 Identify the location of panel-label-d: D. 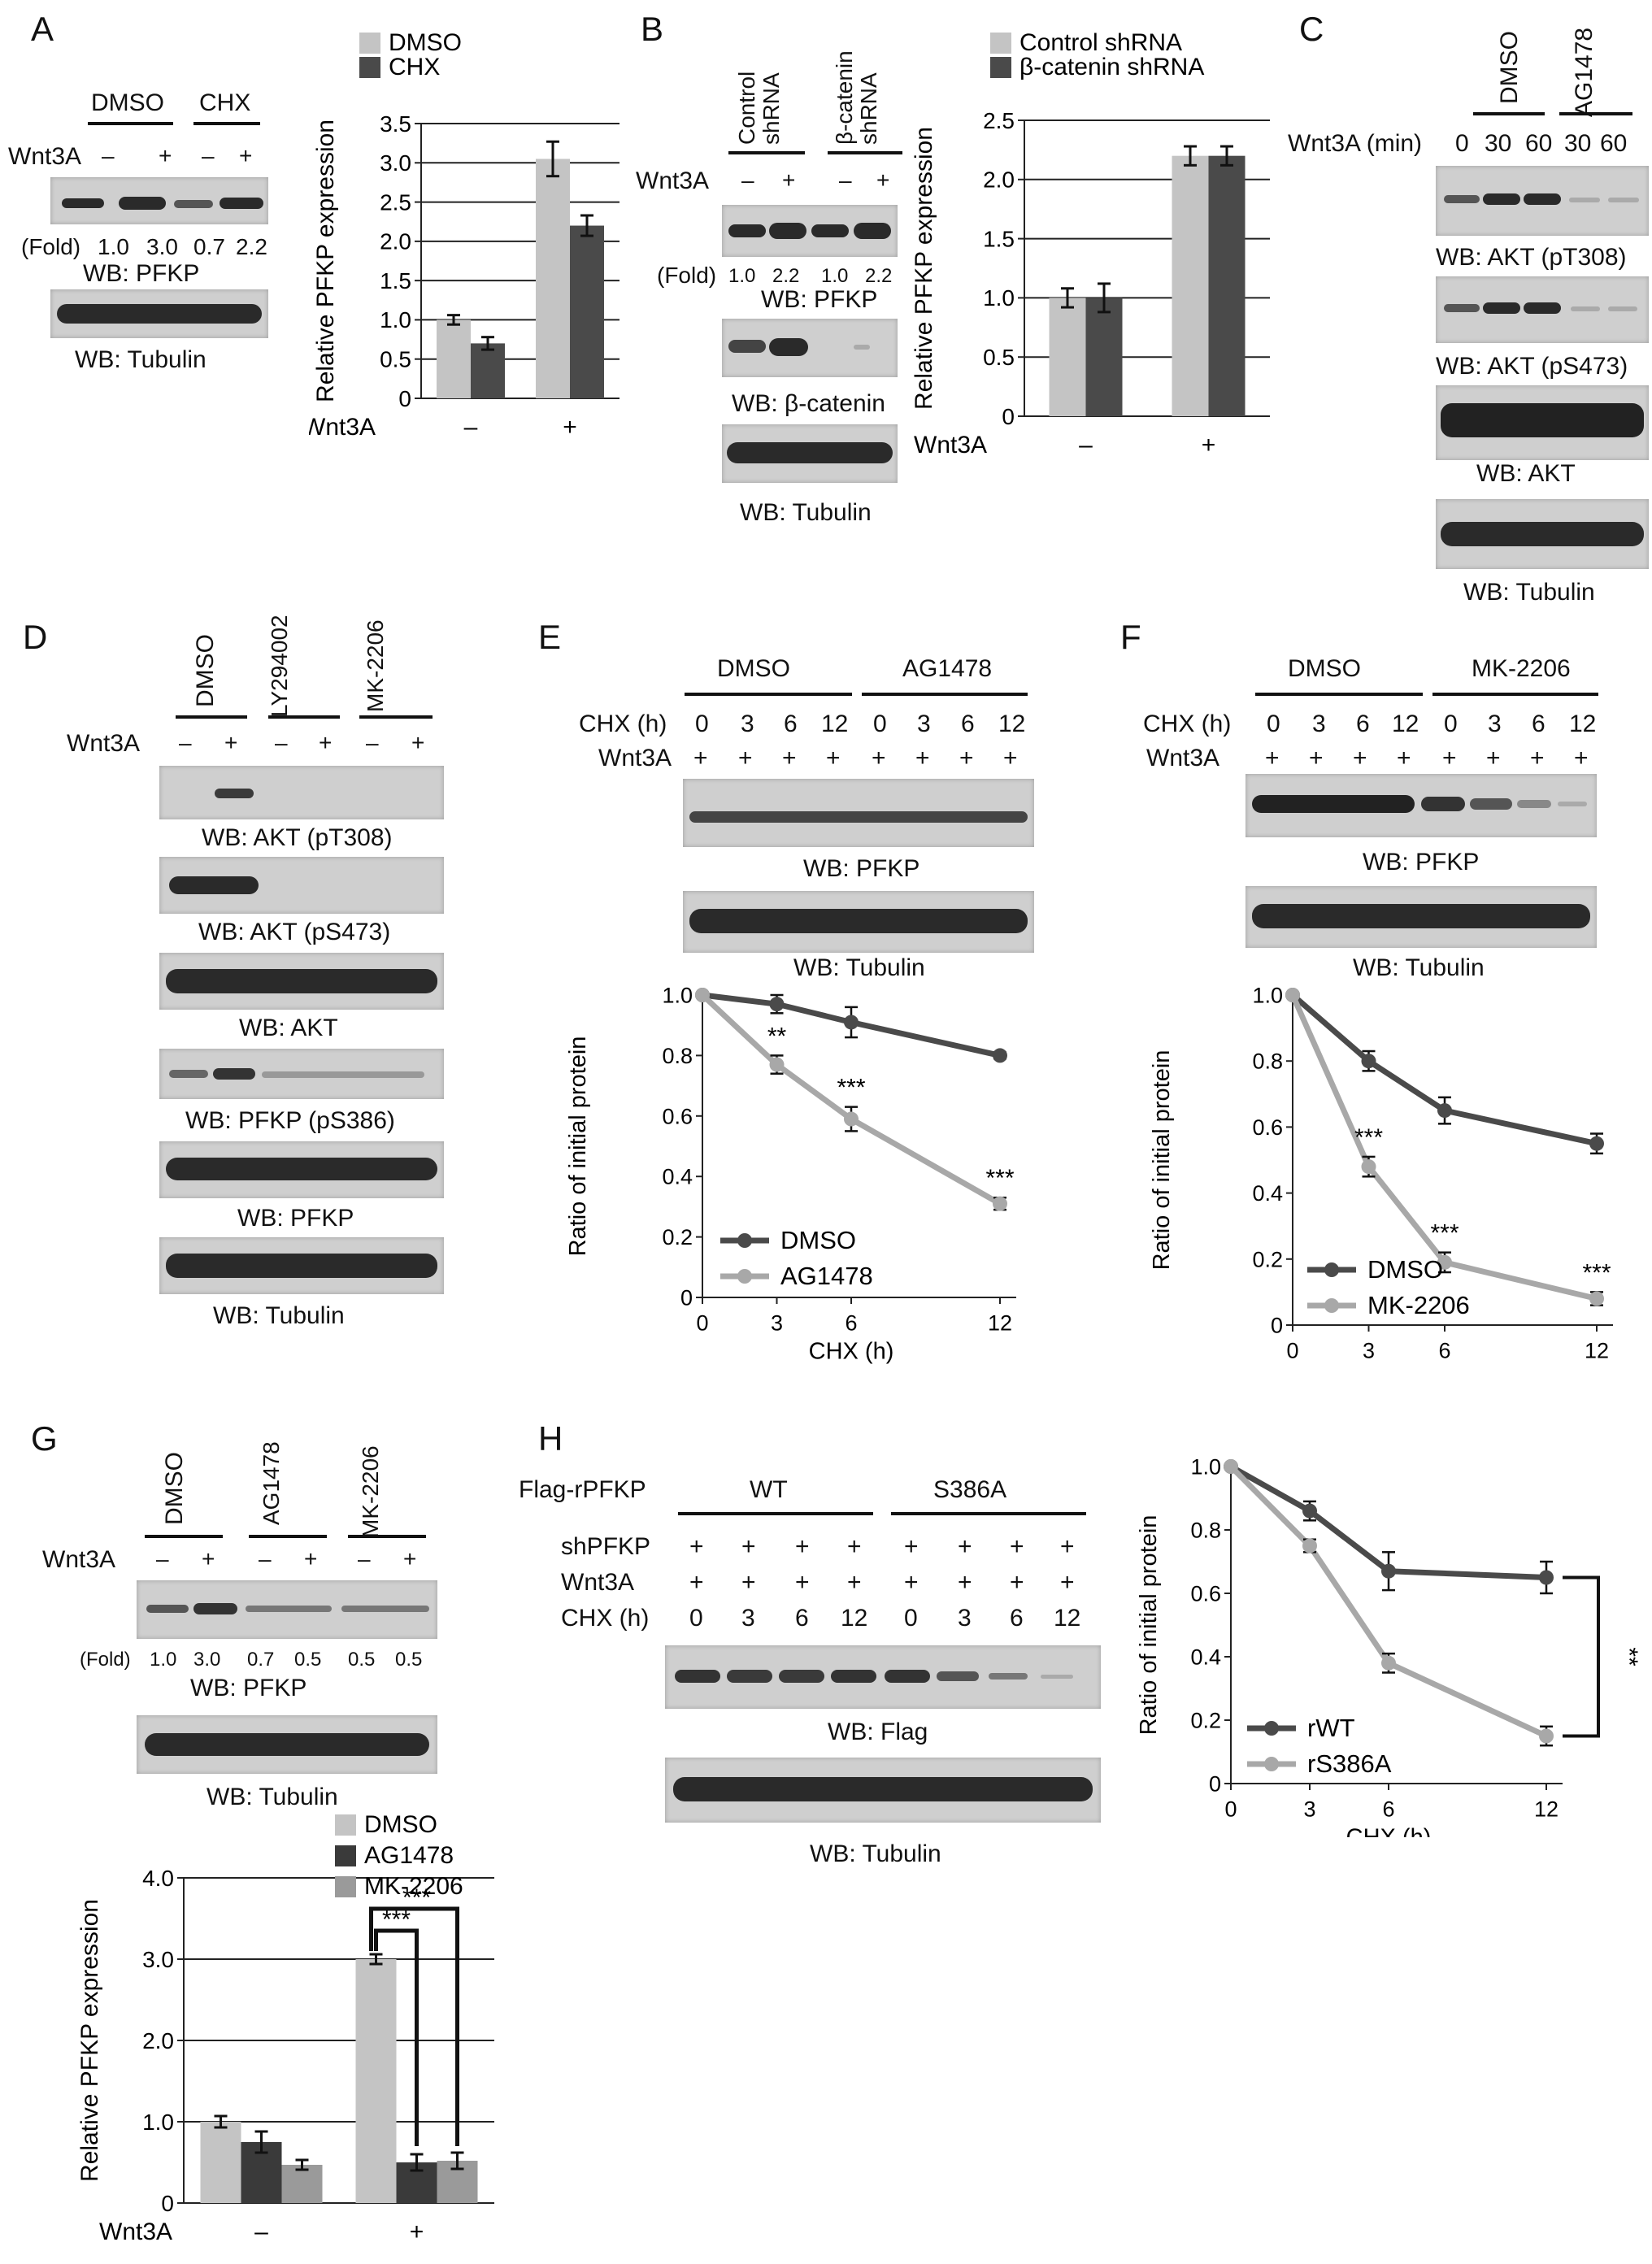
(35, 637).